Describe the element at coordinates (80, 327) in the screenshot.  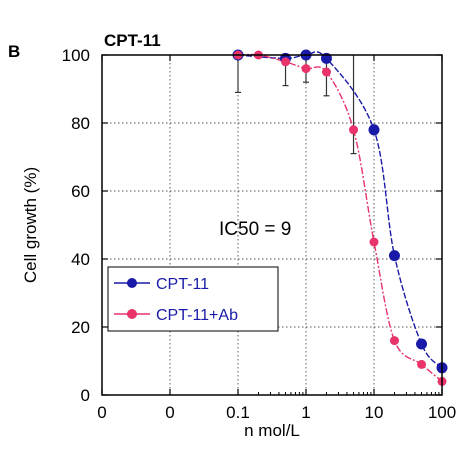
I see `y-tick-label: 20` at that location.